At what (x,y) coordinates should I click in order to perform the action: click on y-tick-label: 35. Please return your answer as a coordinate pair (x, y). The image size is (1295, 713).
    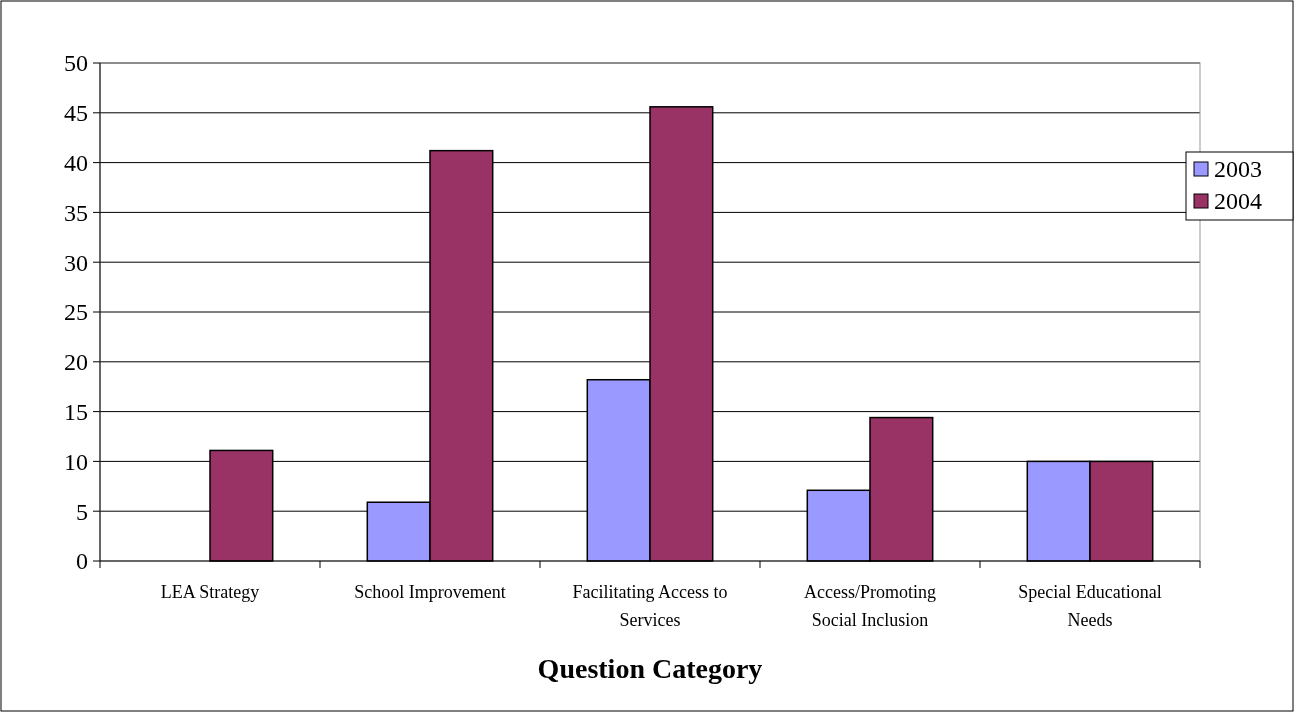
    Looking at the image, I should click on (76, 212).